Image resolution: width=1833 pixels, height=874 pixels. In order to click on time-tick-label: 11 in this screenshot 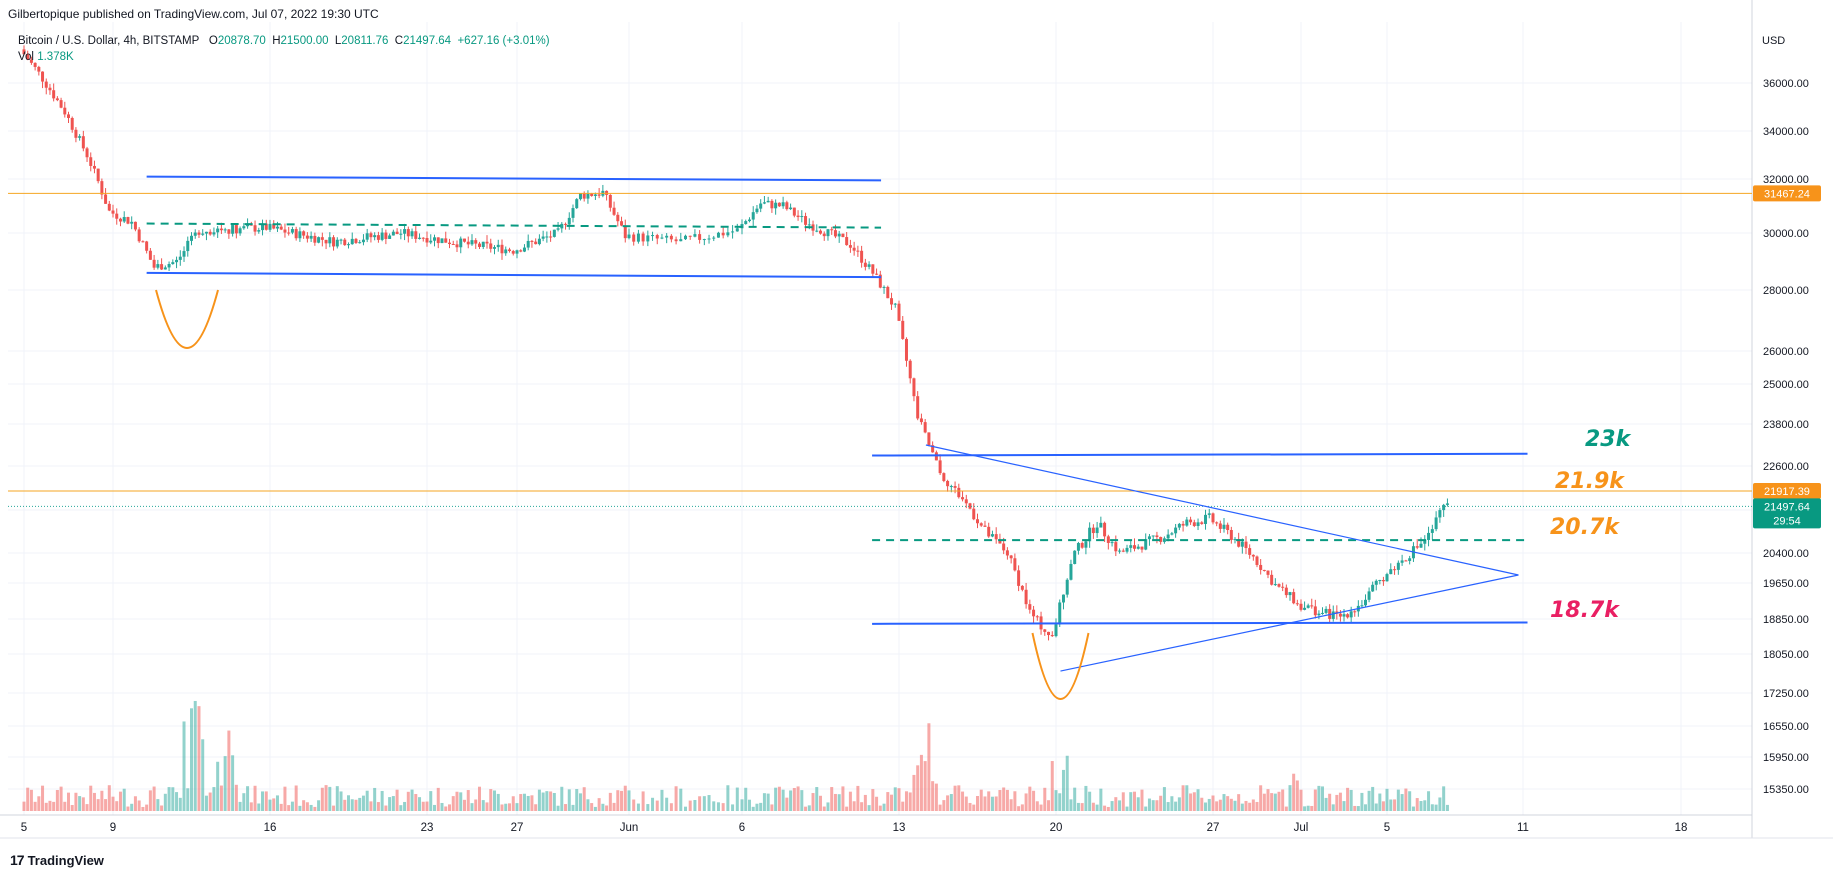, I will do `click(1523, 828)`.